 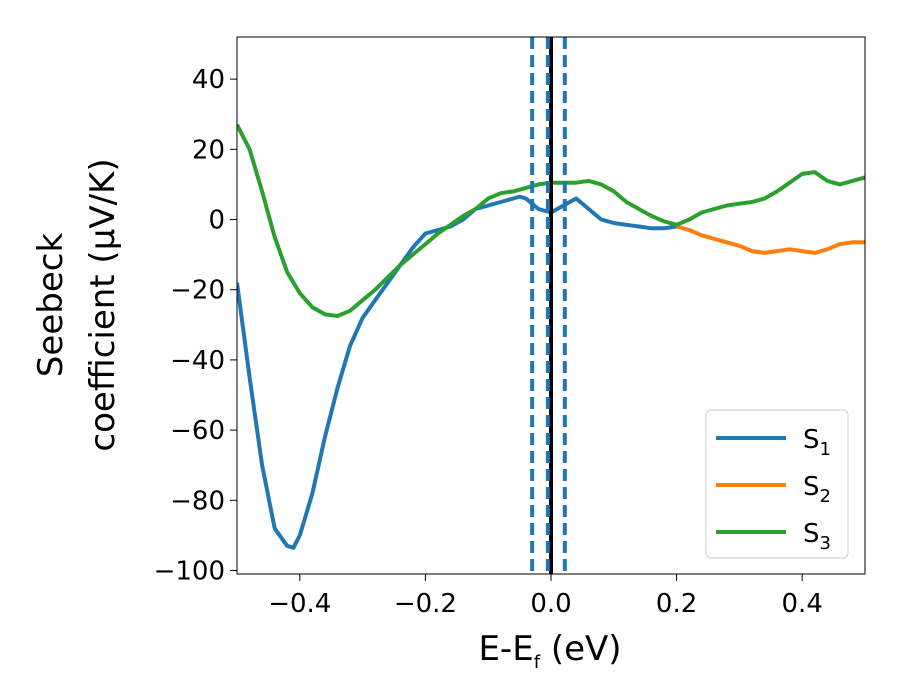 What do you see at coordinates (817, 442) in the screenshot?
I see `legend-label-s1: S1` at bounding box center [817, 442].